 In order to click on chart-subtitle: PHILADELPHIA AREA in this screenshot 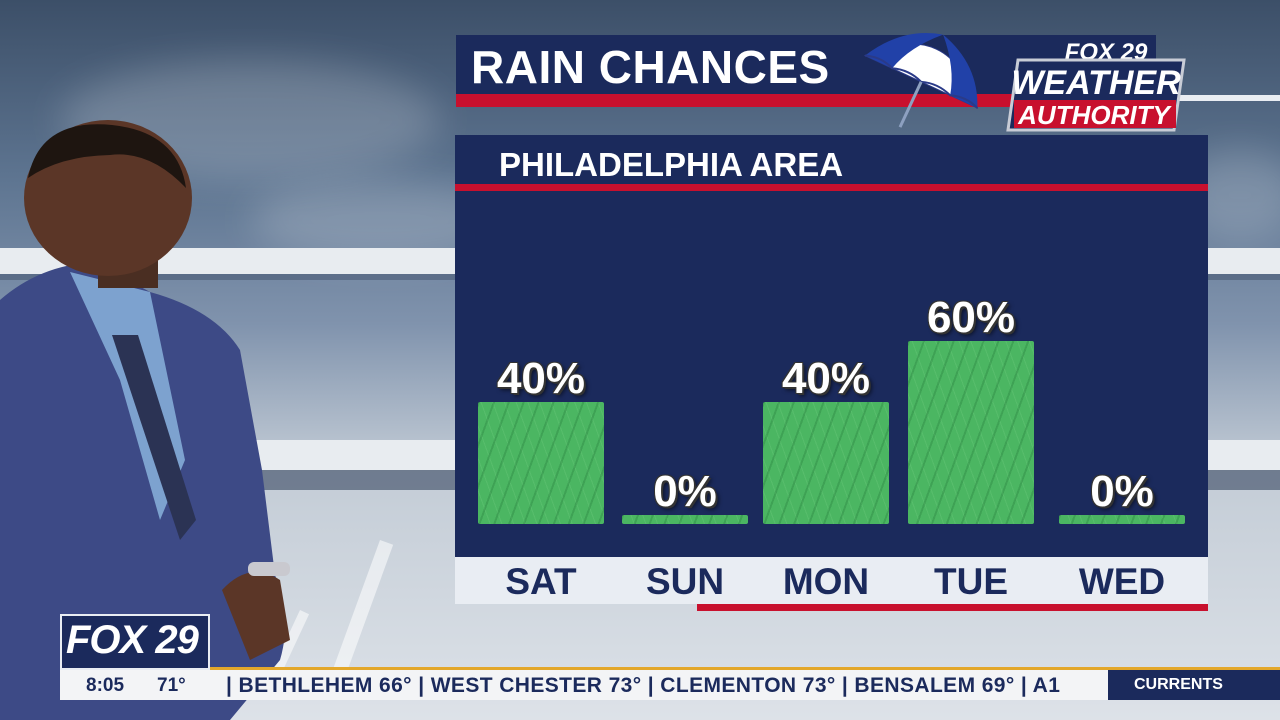, I will do `click(671, 164)`.